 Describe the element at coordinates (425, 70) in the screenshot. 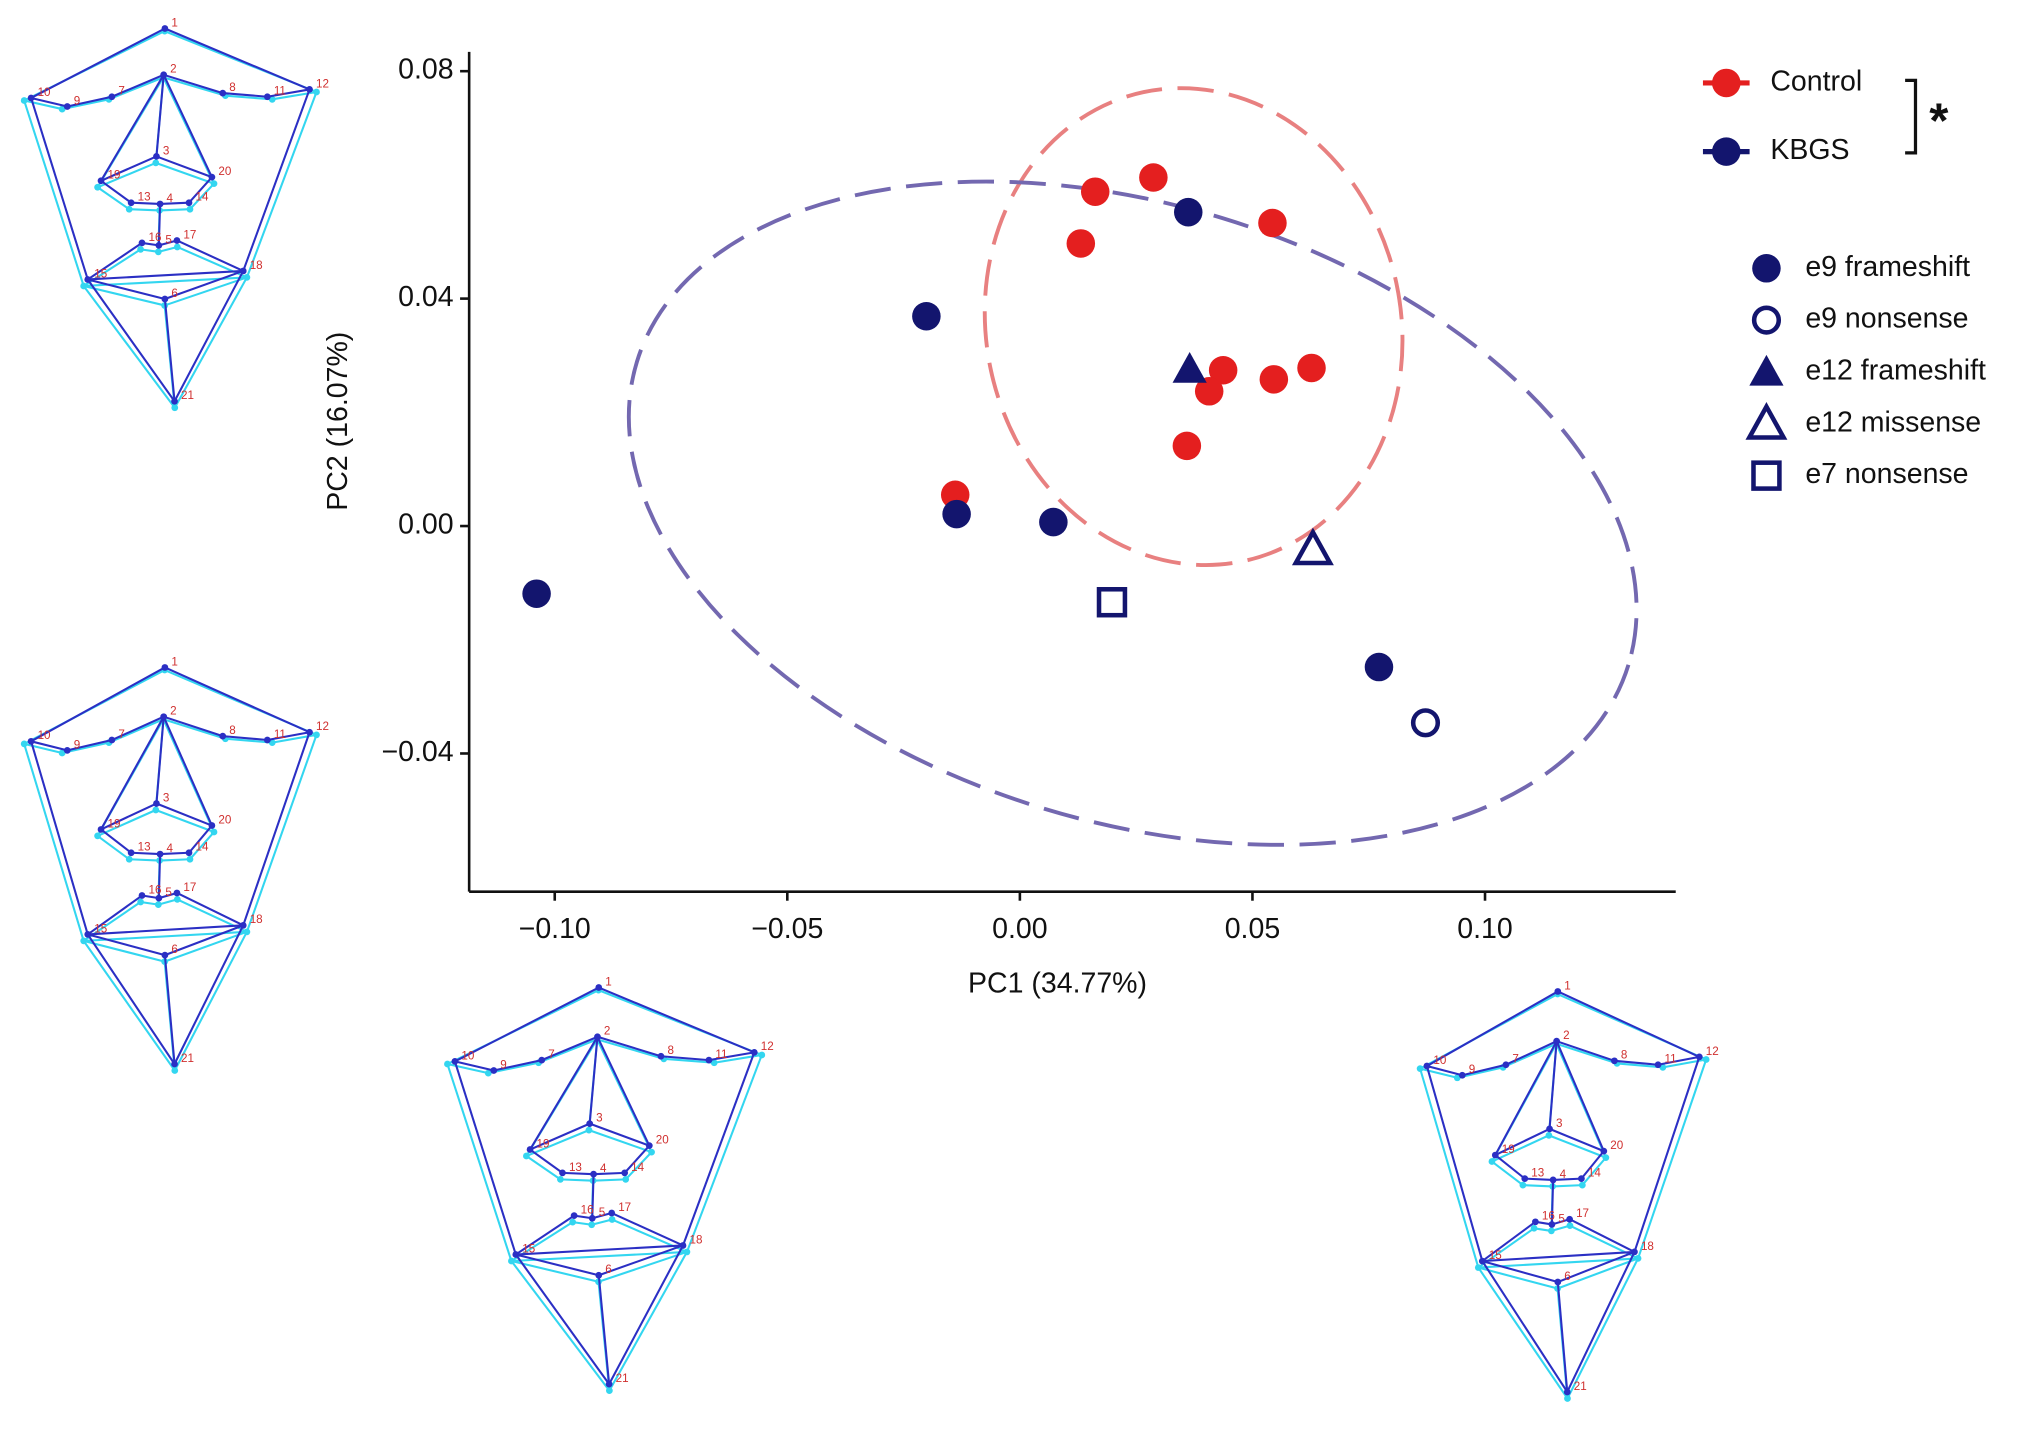

I see `y-tick-label: 0.08` at that location.